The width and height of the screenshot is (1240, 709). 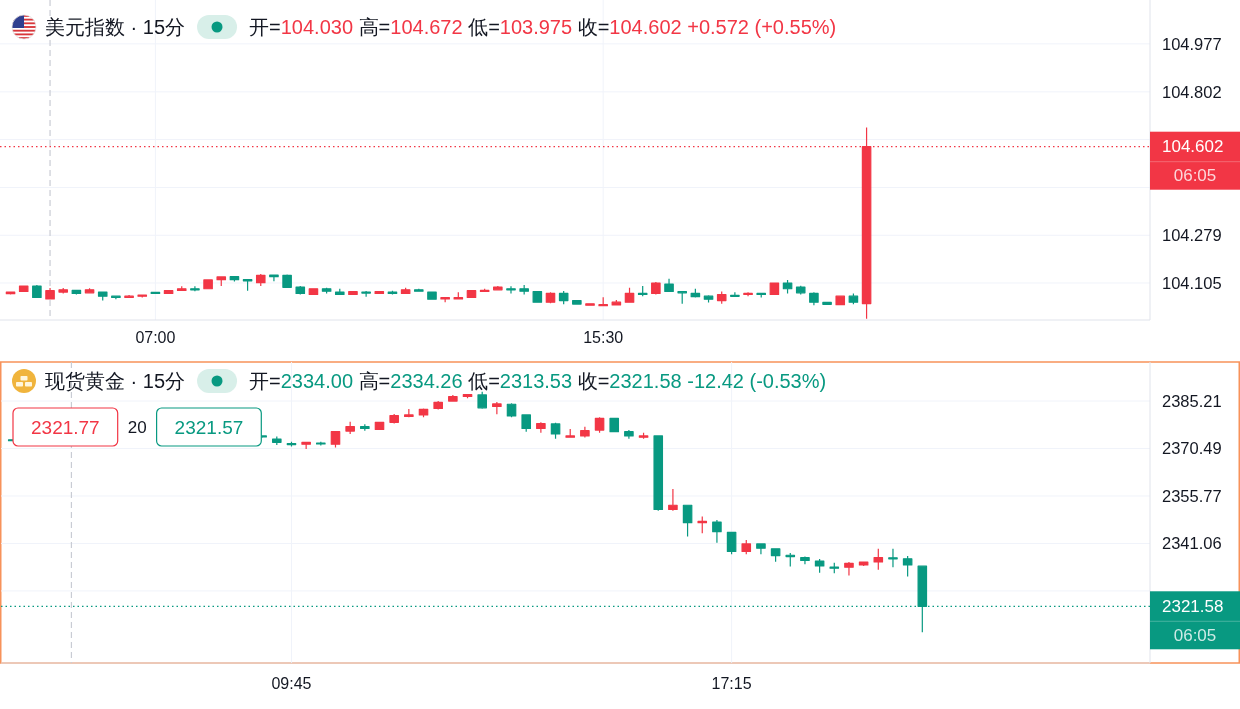 I want to click on y-tick-label: 104.279, so click(x=1192, y=235).